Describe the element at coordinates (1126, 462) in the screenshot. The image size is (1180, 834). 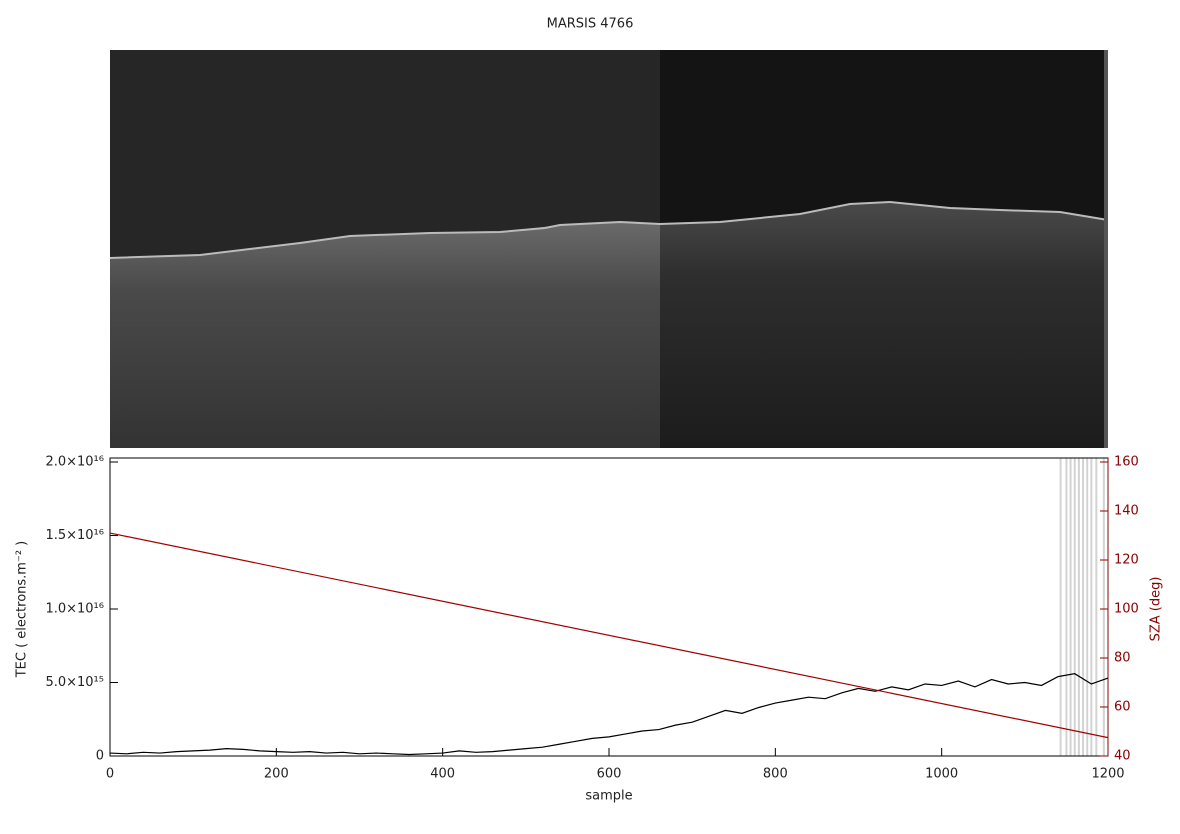
I see `y2-tick-label: 160` at that location.